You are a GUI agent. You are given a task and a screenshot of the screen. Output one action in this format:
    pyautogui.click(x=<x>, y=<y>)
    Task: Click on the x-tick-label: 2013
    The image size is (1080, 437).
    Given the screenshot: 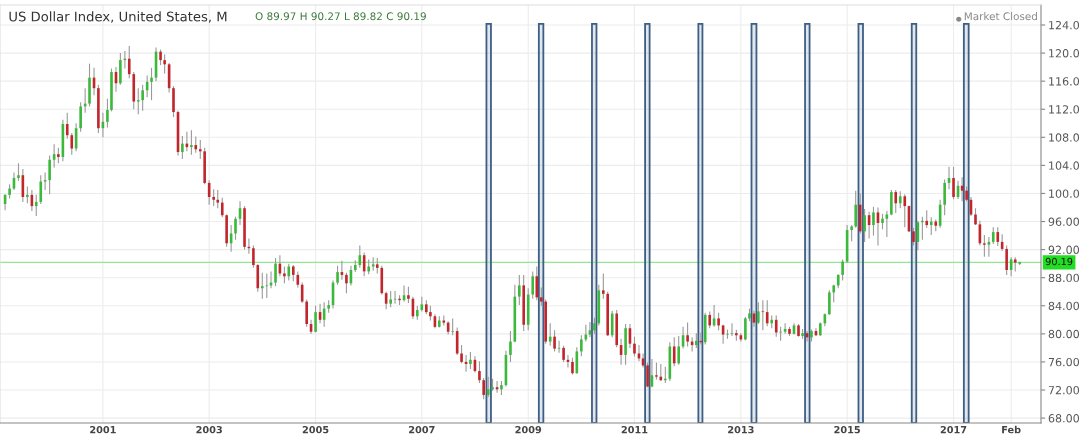 What is the action you would take?
    pyautogui.click(x=741, y=429)
    